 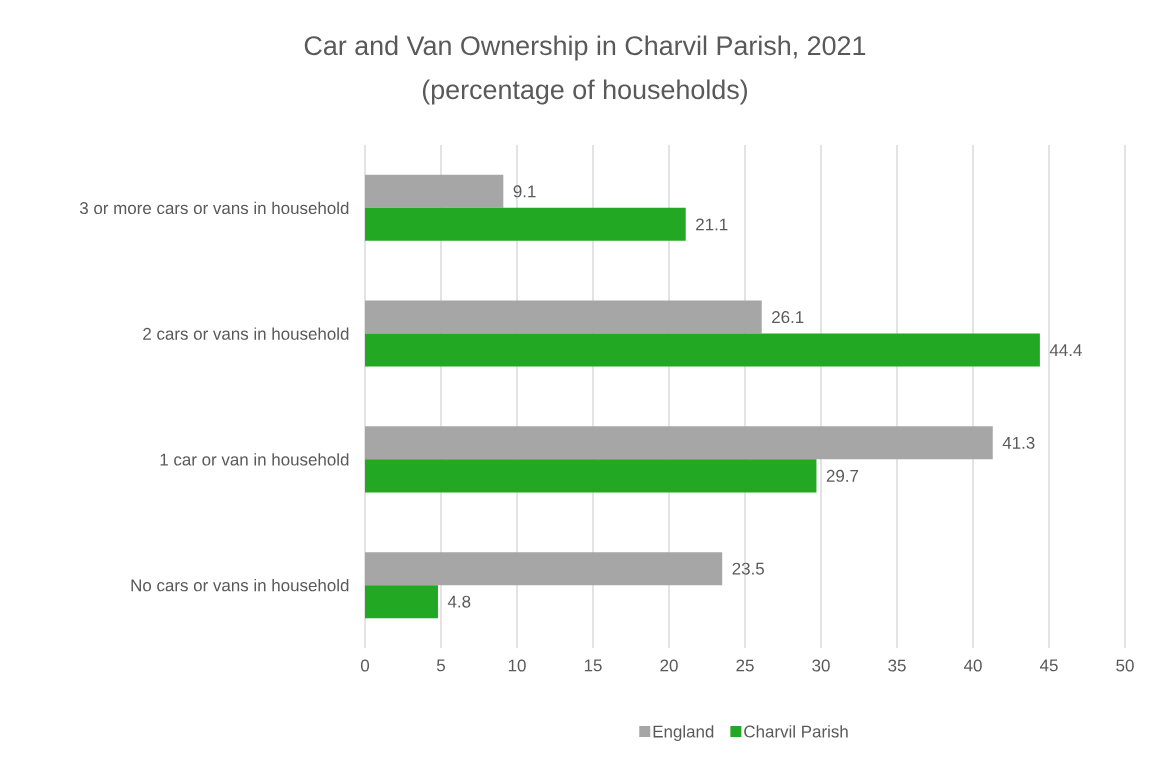 What do you see at coordinates (821, 665) in the screenshot?
I see `x-tick-label: 30` at bounding box center [821, 665].